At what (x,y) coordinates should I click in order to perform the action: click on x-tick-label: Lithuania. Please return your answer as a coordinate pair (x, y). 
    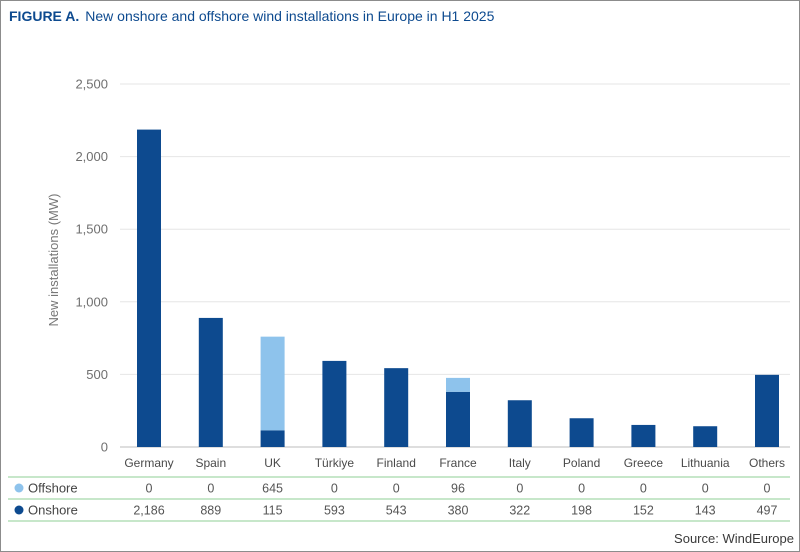
    Looking at the image, I should click on (705, 463).